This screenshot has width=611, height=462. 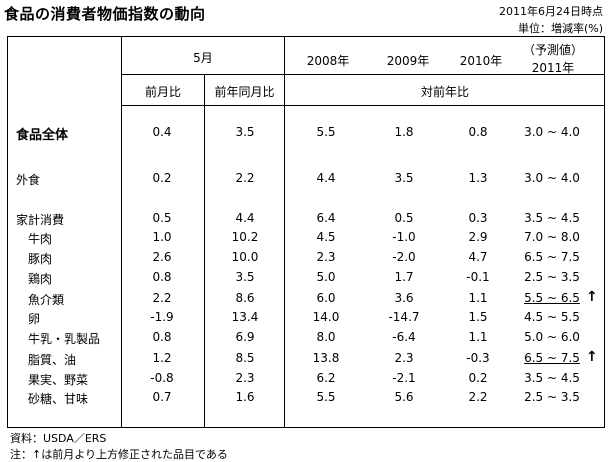 I want to click on header-prev-year-month: 前年同月比, so click(x=244, y=92).